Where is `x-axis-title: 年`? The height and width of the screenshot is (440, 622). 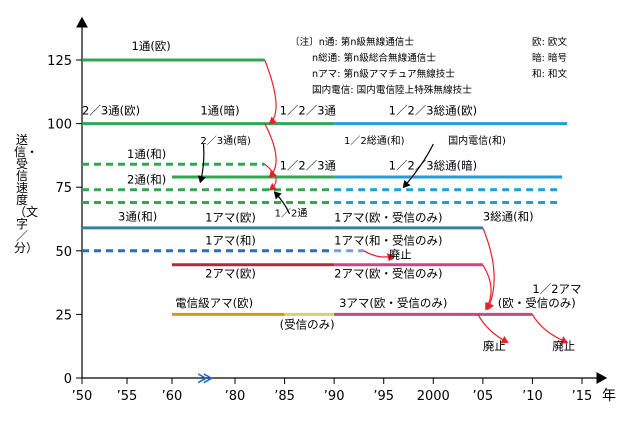
x-axis-title: 年 is located at coordinates (609, 396).